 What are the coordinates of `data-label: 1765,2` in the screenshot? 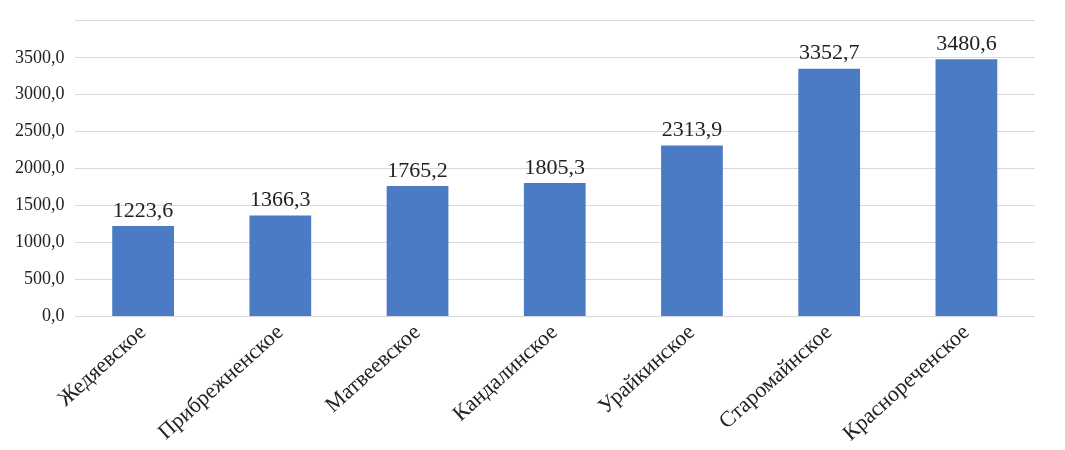 It's located at (417, 169).